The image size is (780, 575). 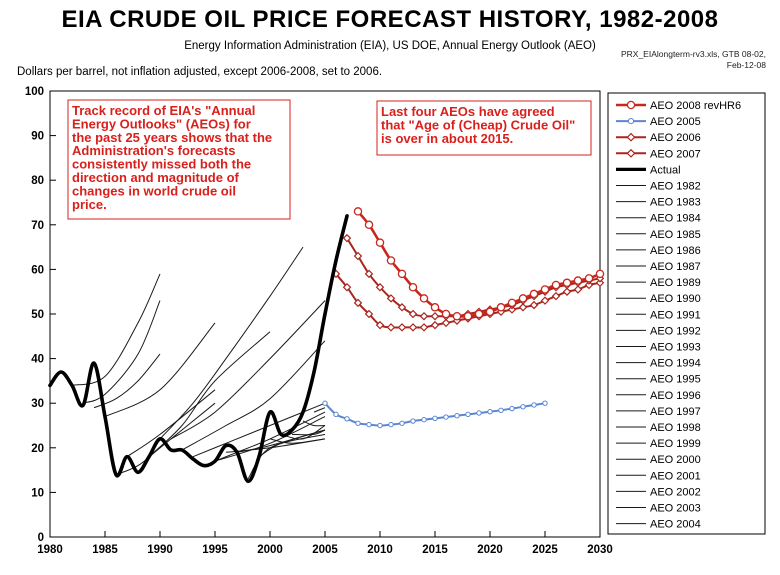 What do you see at coordinates (695, 106) in the screenshot?
I see `legend-label: AEO 2008 revHR6` at bounding box center [695, 106].